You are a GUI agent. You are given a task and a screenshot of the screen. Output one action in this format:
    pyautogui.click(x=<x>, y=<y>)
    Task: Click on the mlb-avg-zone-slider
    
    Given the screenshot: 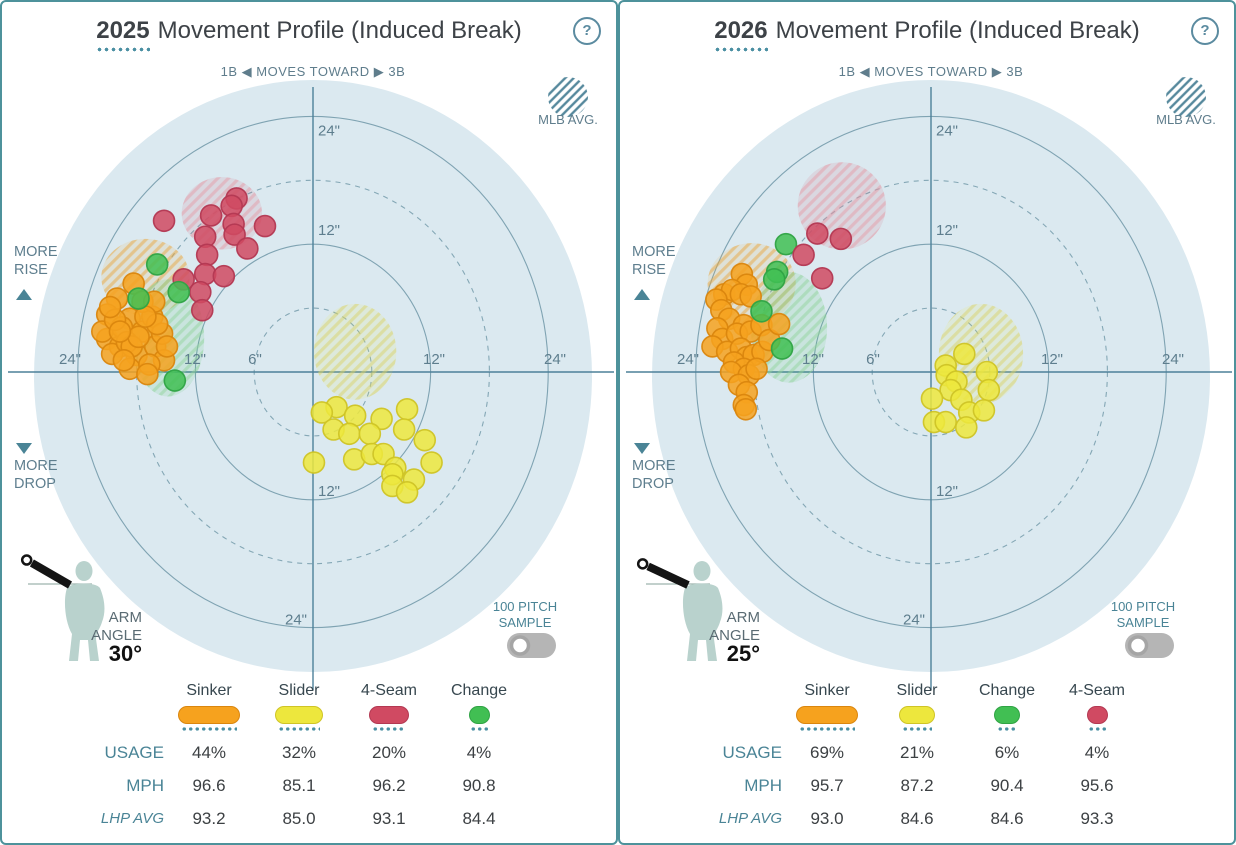 What is the action you would take?
    pyautogui.click(x=355, y=351)
    